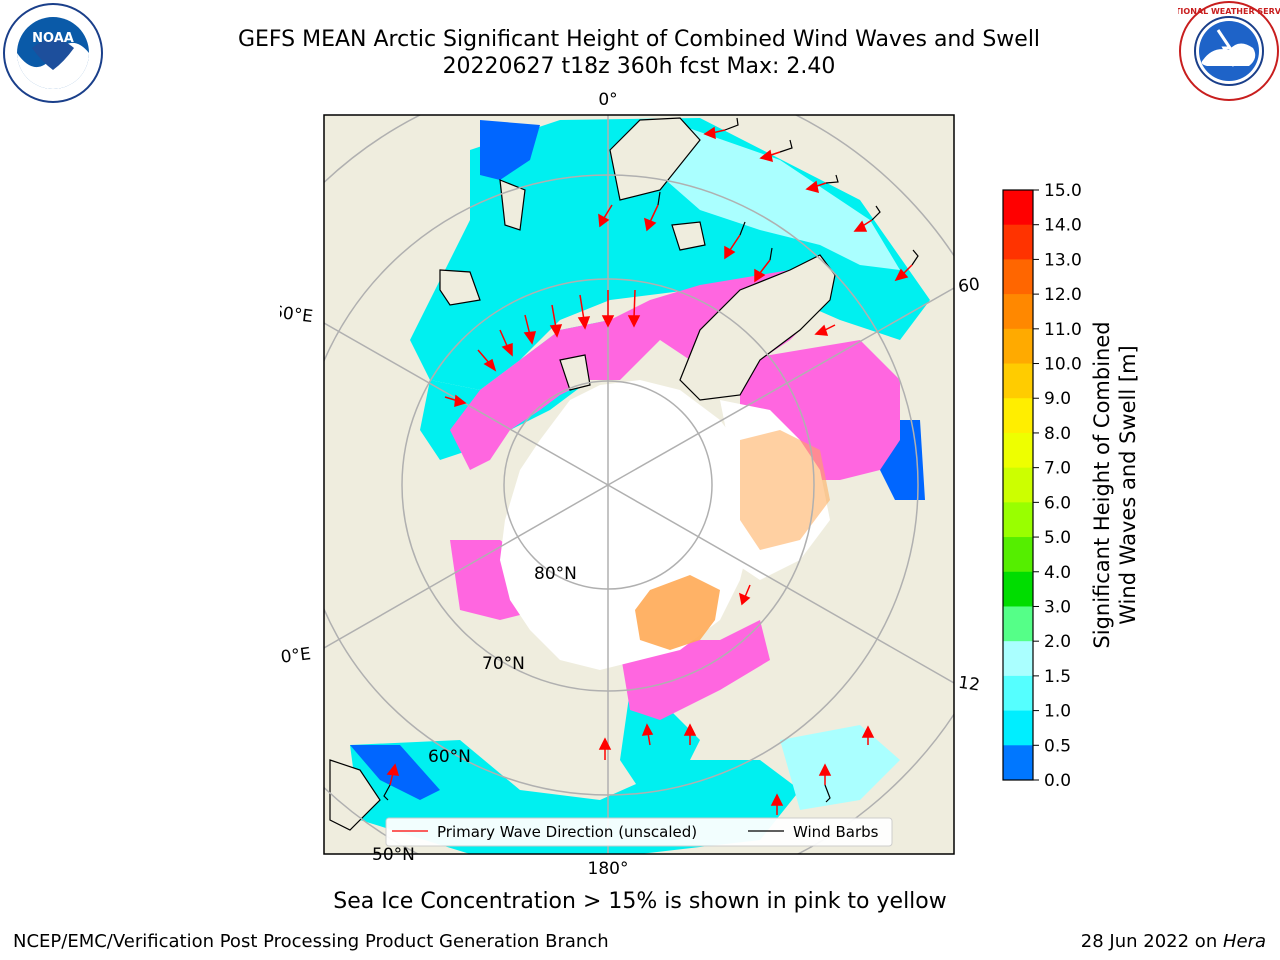  I want to click on colorbar-tick-label: 1.5, so click(1057, 677).